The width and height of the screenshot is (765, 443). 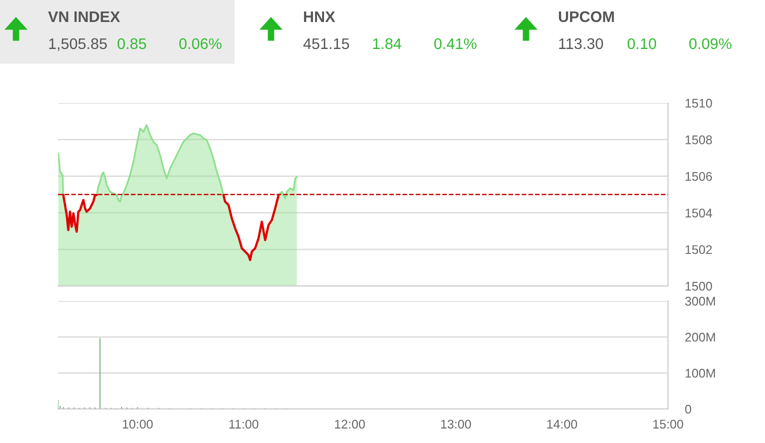 I want to click on y-tick-label: 1500, so click(x=699, y=286).